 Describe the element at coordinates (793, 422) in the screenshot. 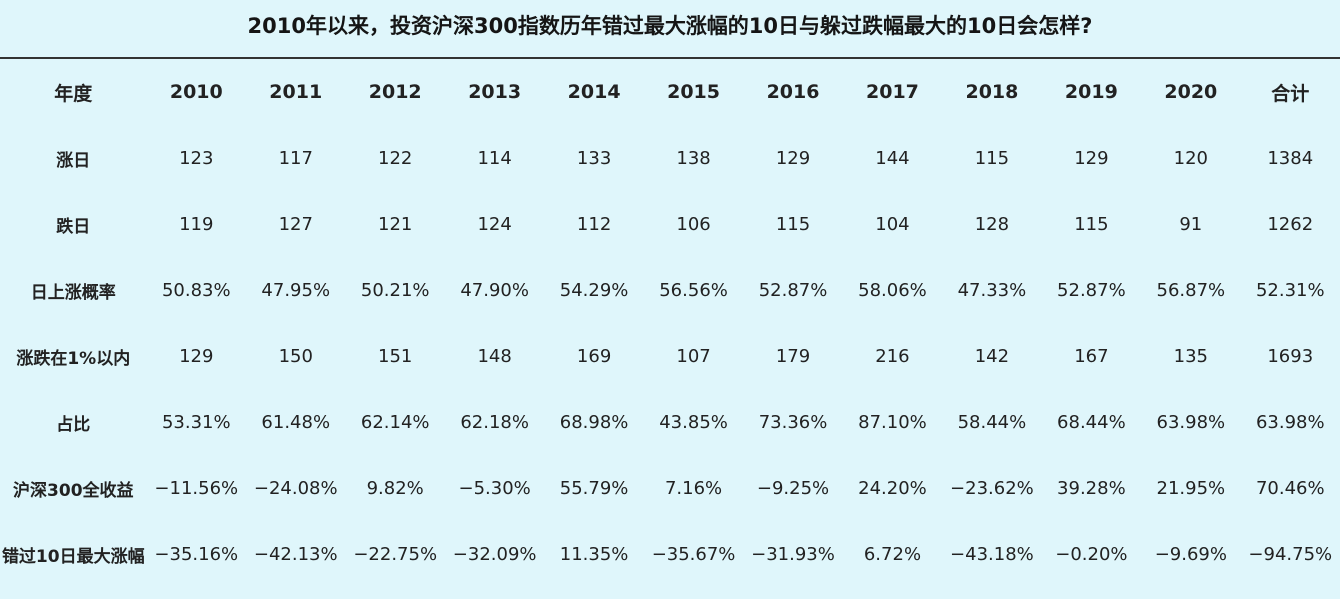

I see `table-cell: 73.36%` at that location.